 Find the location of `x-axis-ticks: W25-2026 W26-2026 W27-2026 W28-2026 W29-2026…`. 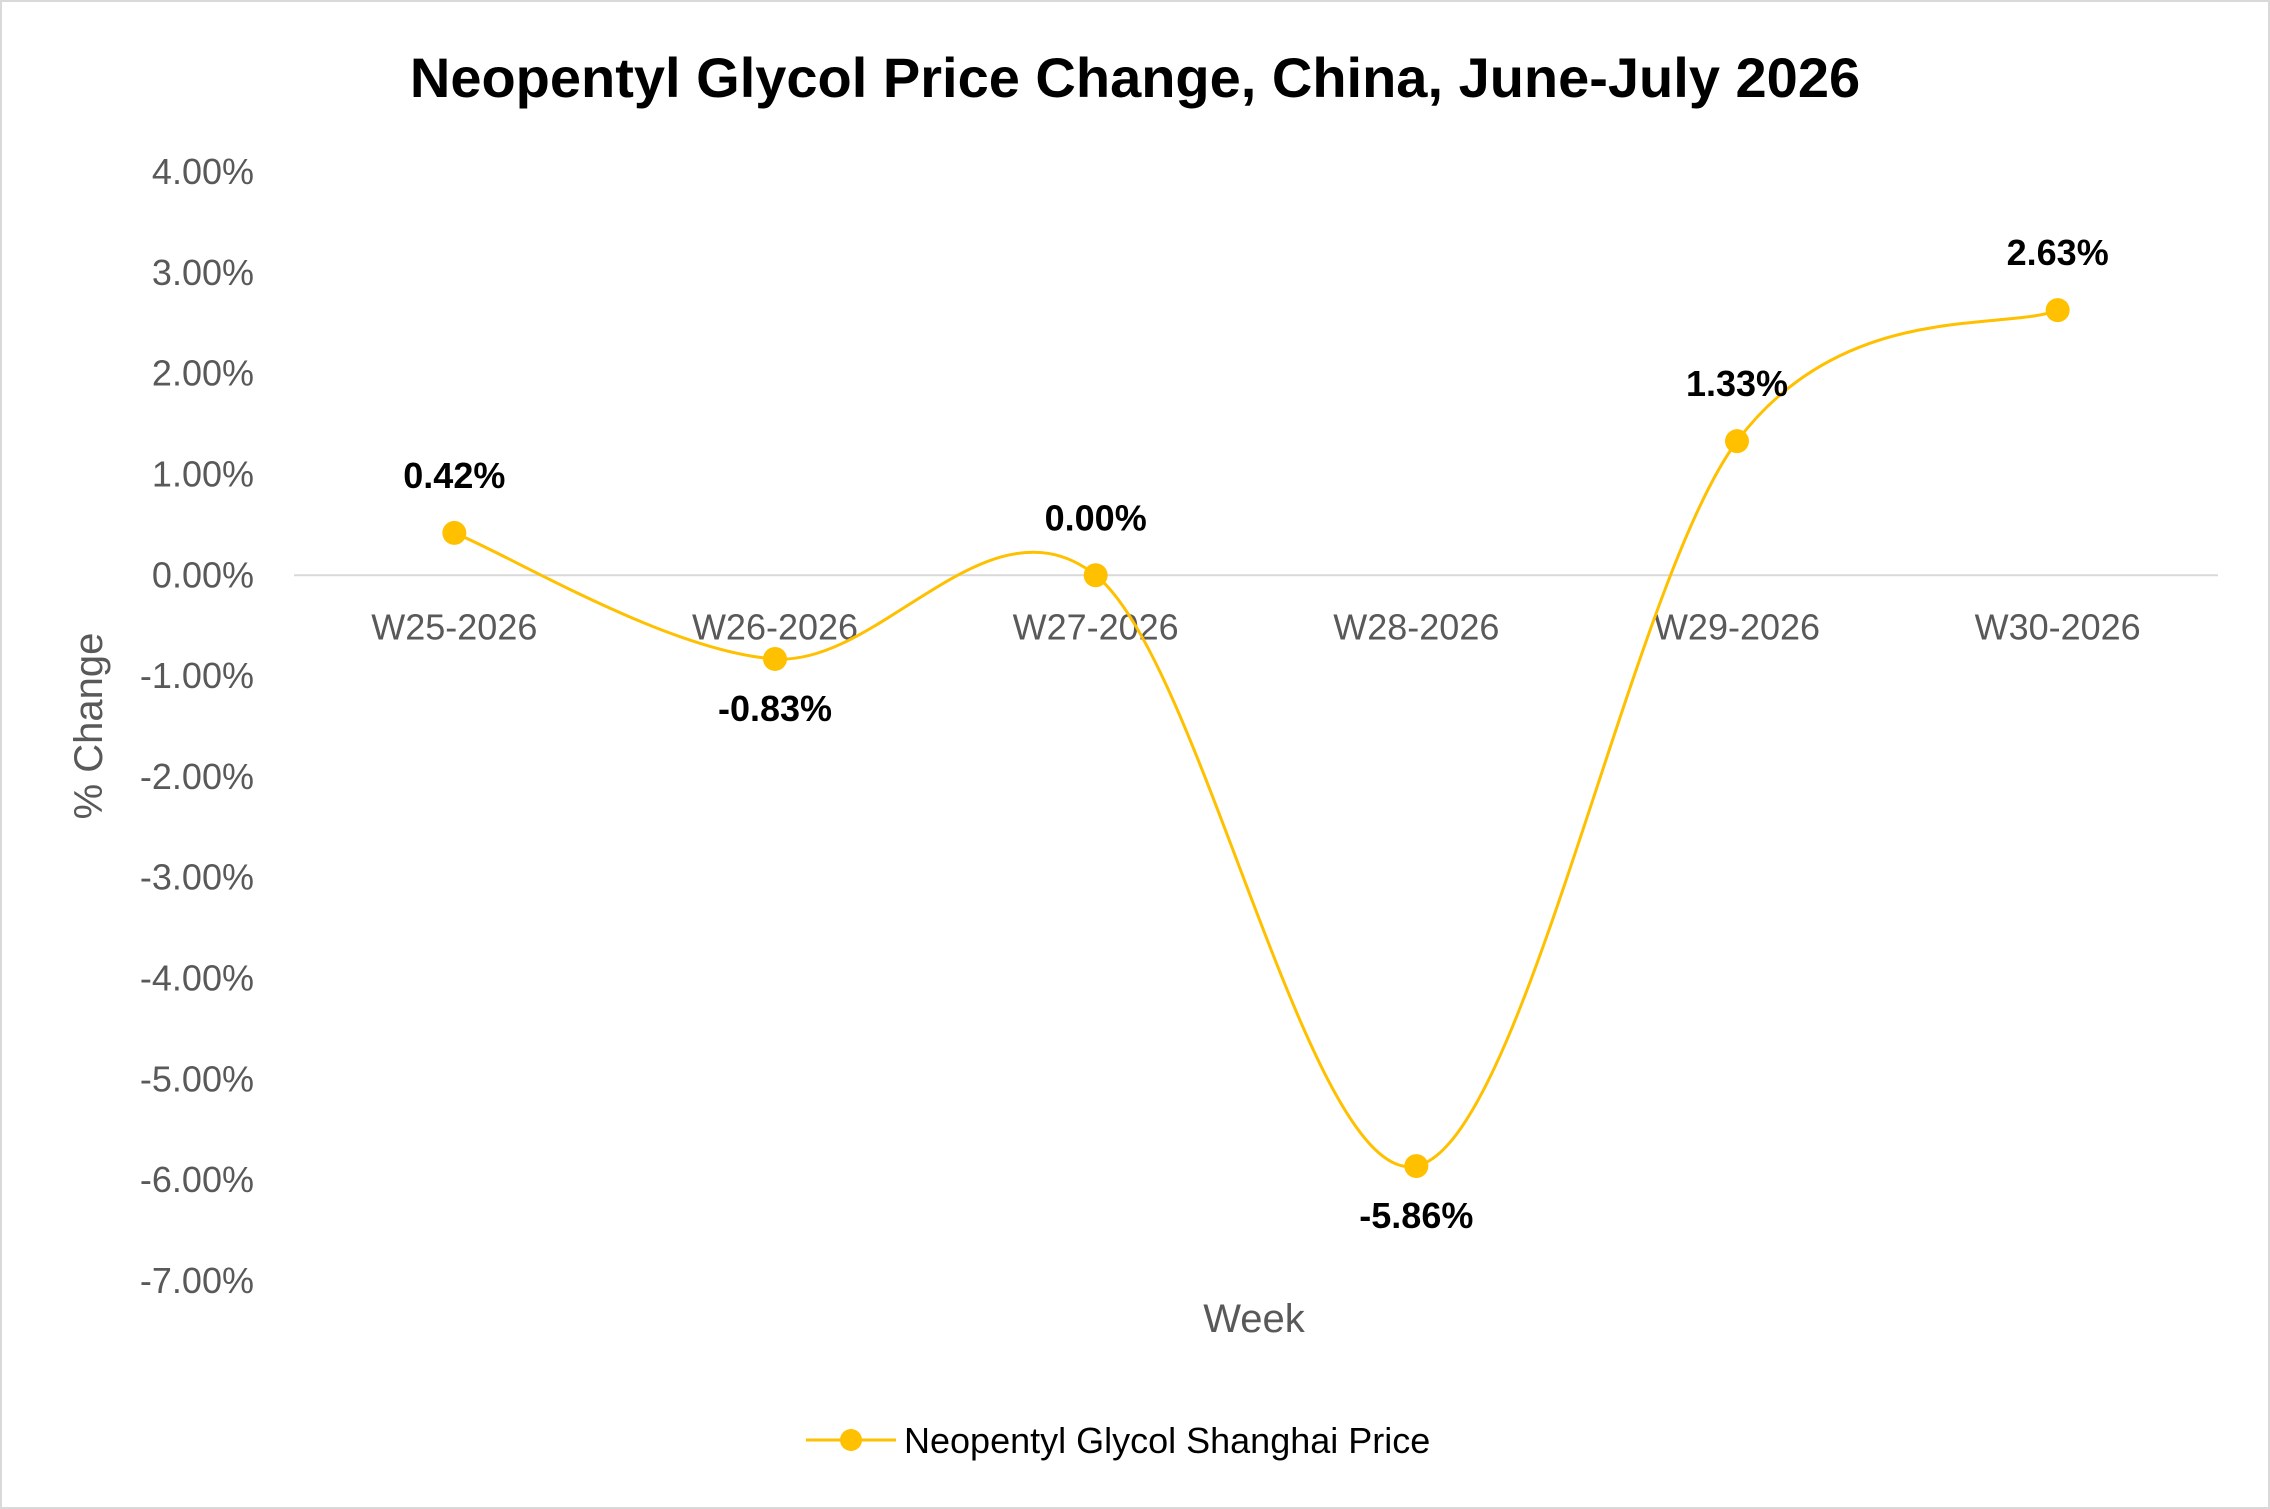

x-axis-ticks: W25-2026 W26-2026 W27-2026 W28-2026 W29-2026… is located at coordinates (1255, 626).